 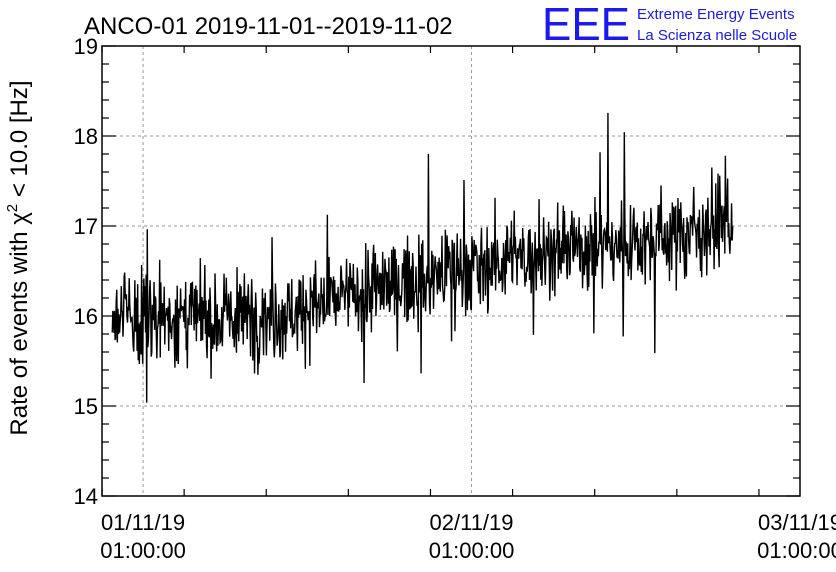 I want to click on y-axis-label-superscript: 2, so click(x=12, y=208).